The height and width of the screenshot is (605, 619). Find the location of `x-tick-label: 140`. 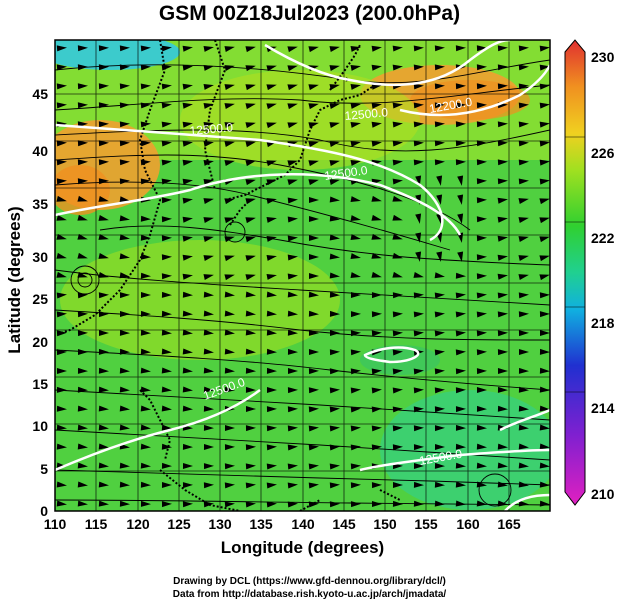

x-tick-label: 140 is located at coordinates (303, 524).